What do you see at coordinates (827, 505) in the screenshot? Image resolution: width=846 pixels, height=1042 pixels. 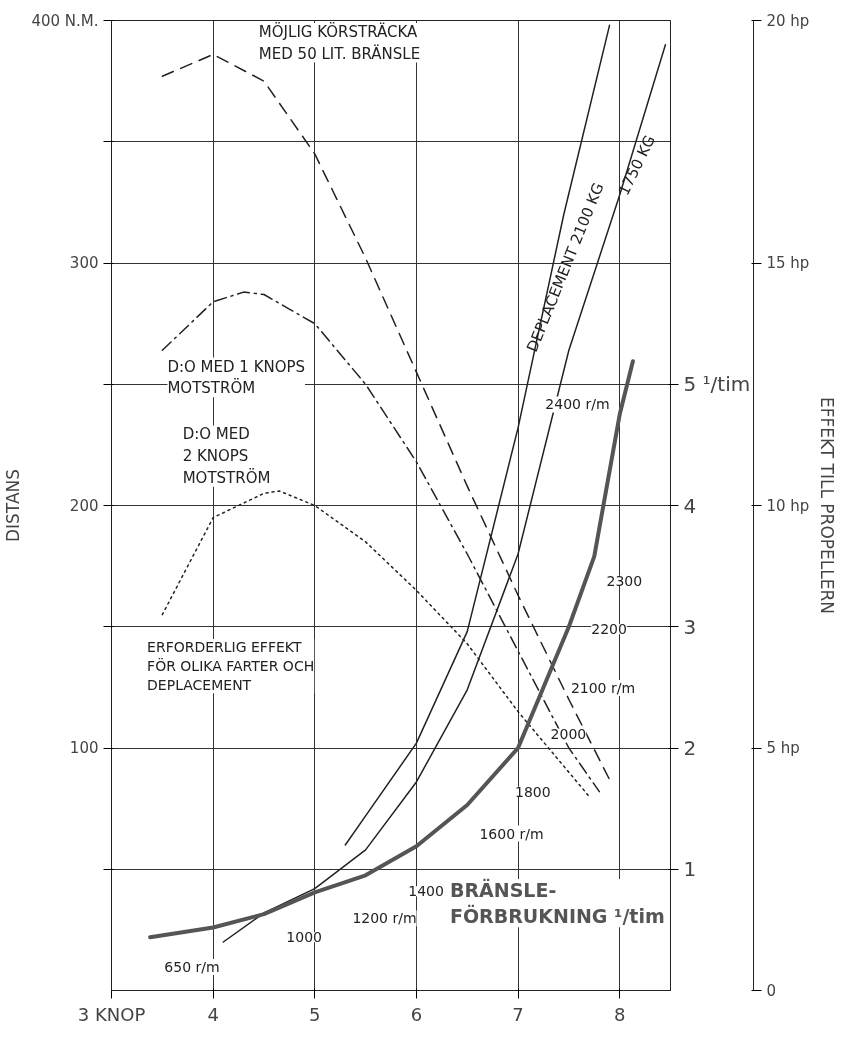 I see `y2-axis-title: EFFEKT TILL PROPELLERN` at bounding box center [827, 505].